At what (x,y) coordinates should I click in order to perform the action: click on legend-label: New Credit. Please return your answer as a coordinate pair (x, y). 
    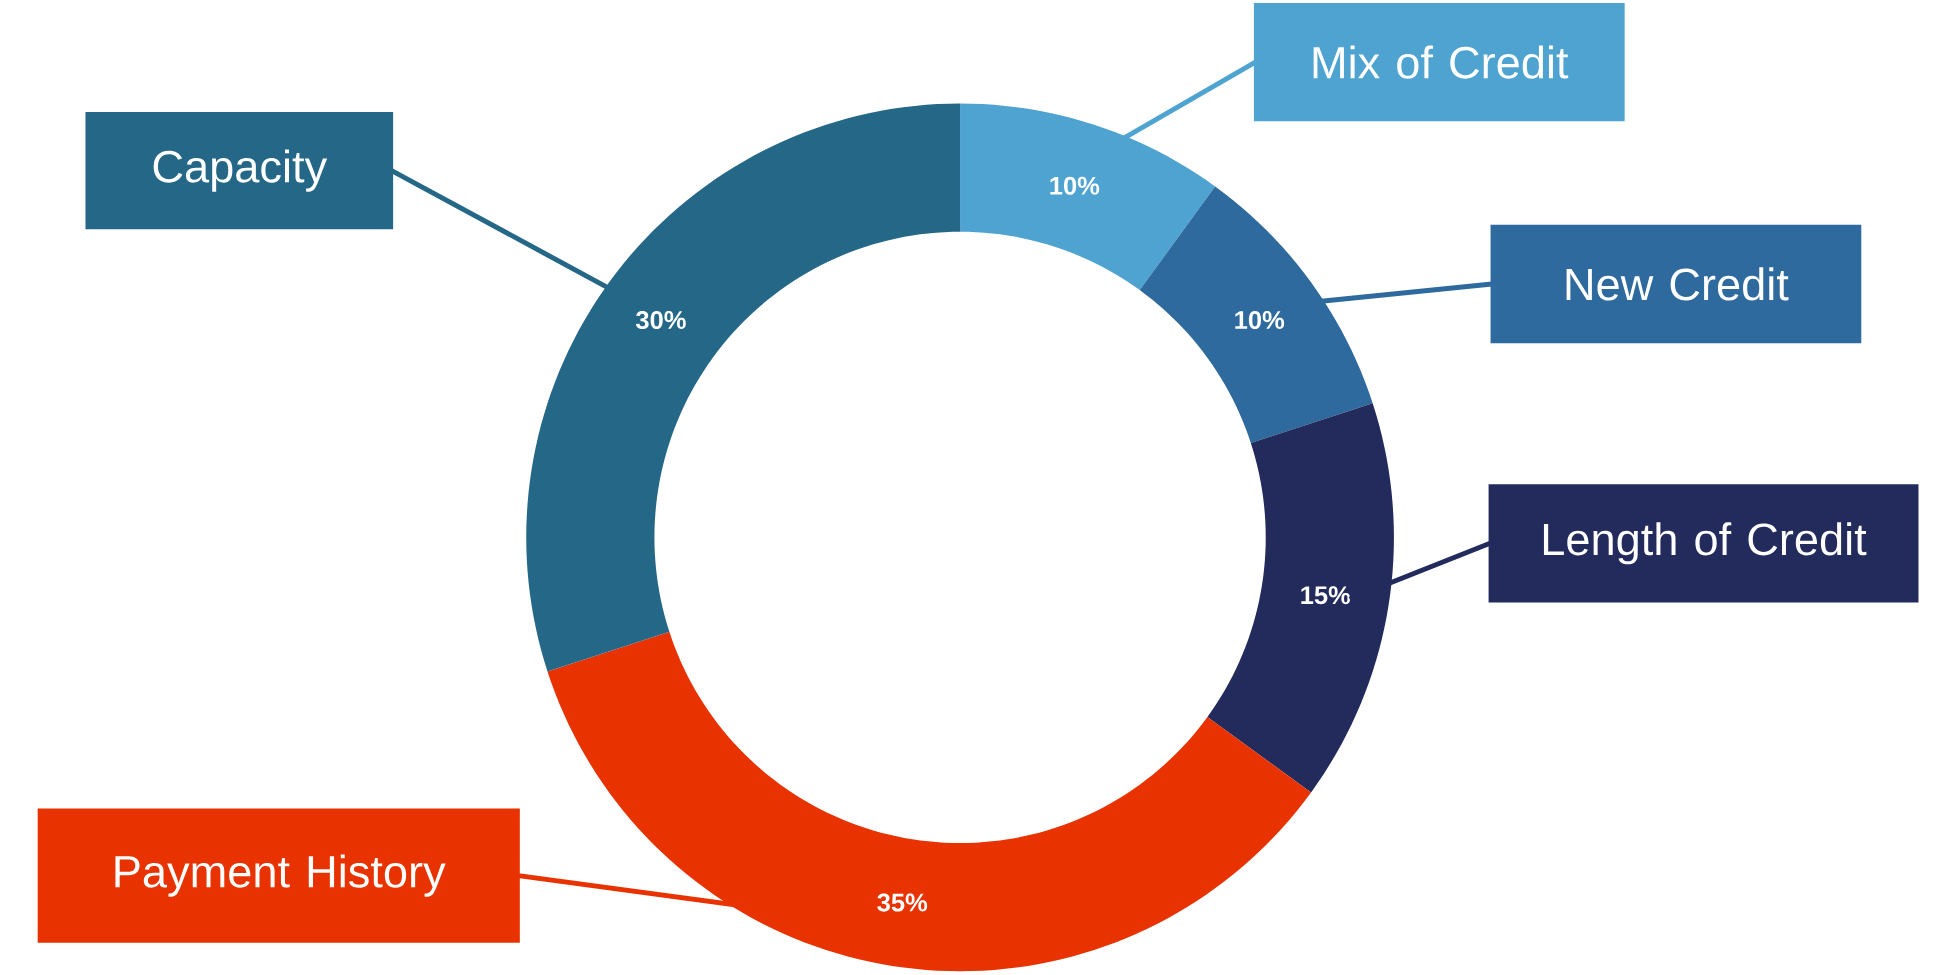
    Looking at the image, I should click on (1677, 284).